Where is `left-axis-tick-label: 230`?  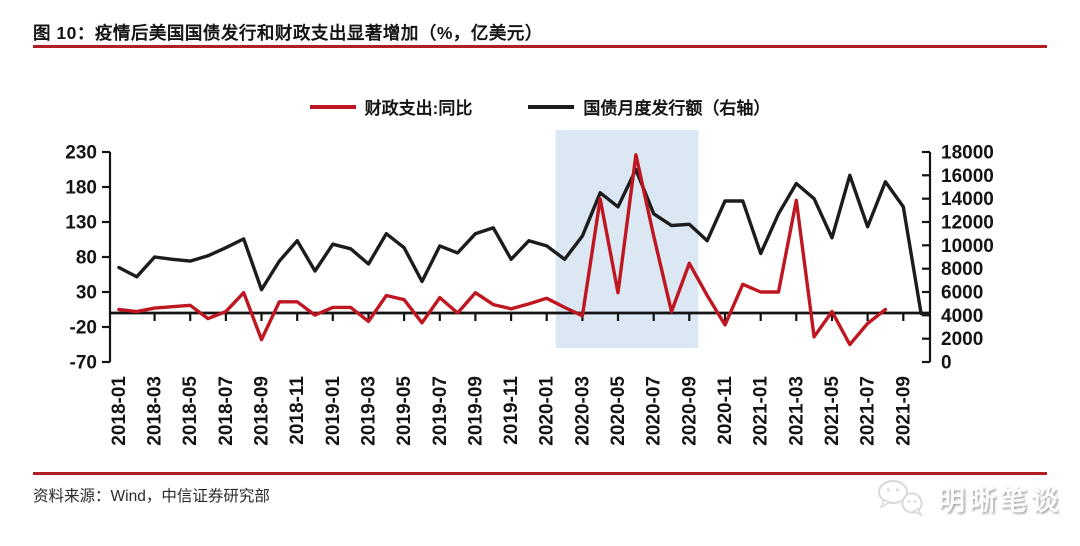
left-axis-tick-label: 230 is located at coordinates (81, 153).